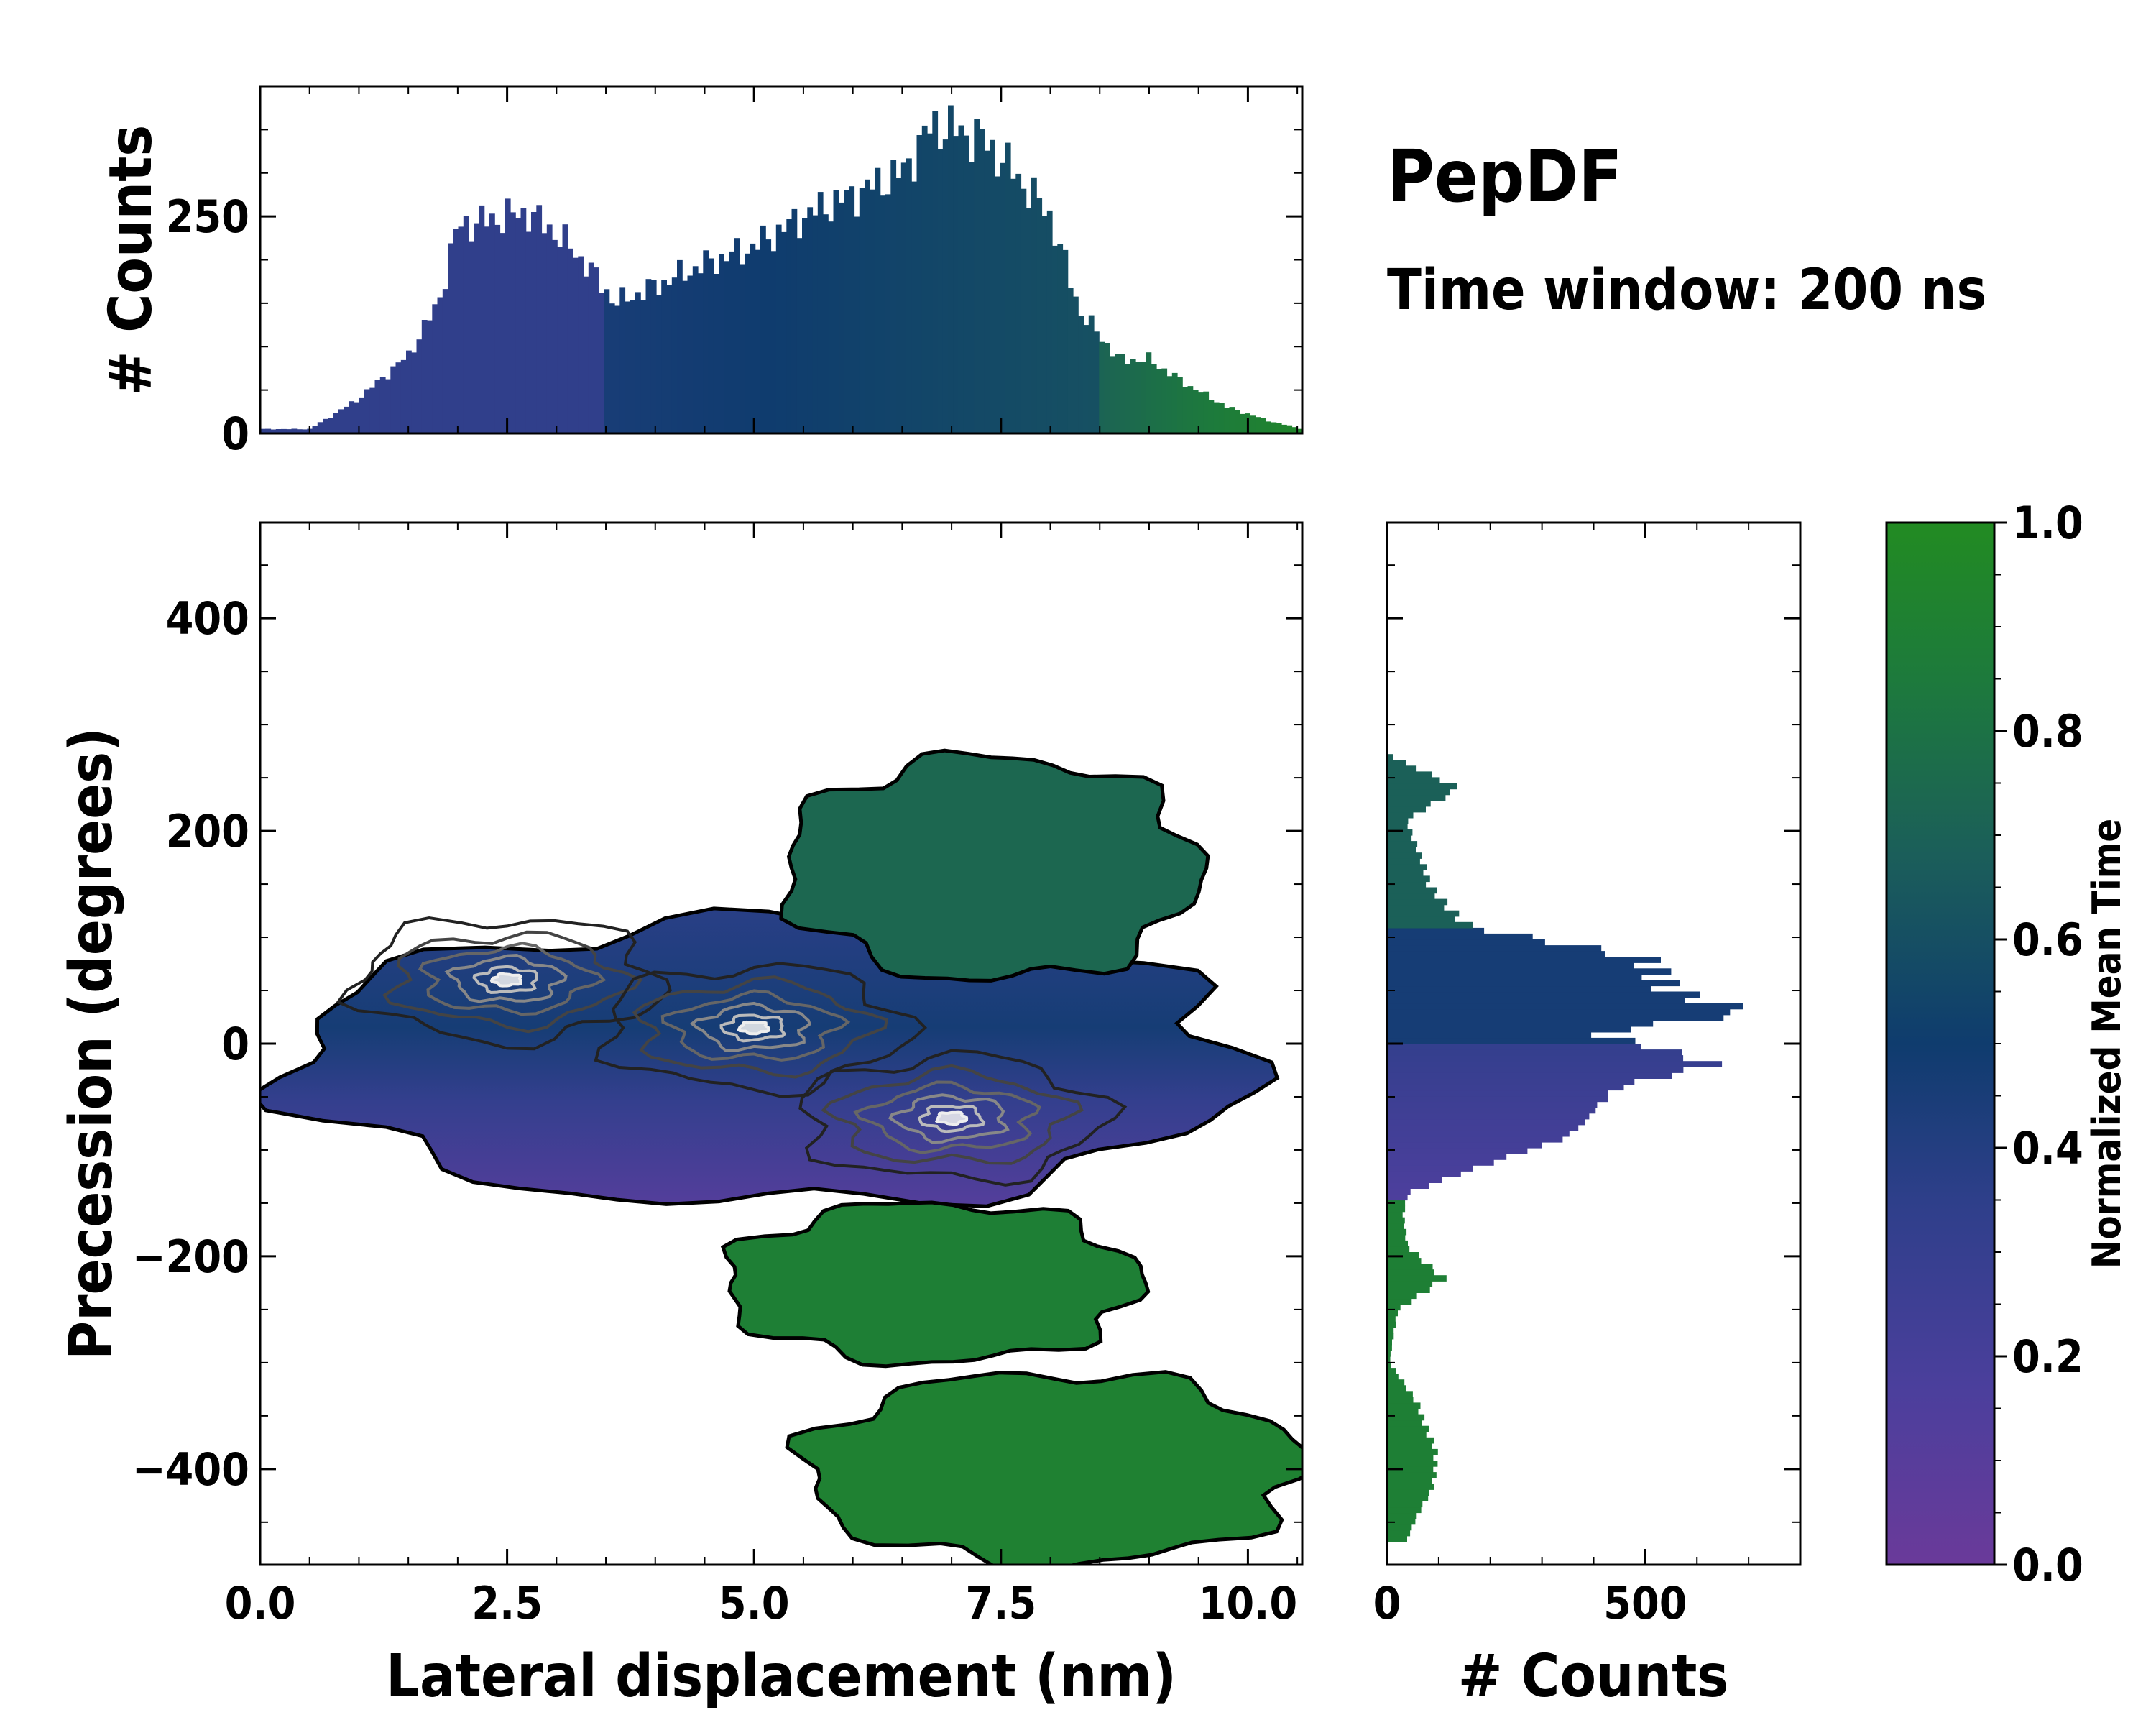  Describe the element at coordinates (781, 1676) in the screenshot. I see `main-xlabel: Lateral displacement (nm)` at that location.